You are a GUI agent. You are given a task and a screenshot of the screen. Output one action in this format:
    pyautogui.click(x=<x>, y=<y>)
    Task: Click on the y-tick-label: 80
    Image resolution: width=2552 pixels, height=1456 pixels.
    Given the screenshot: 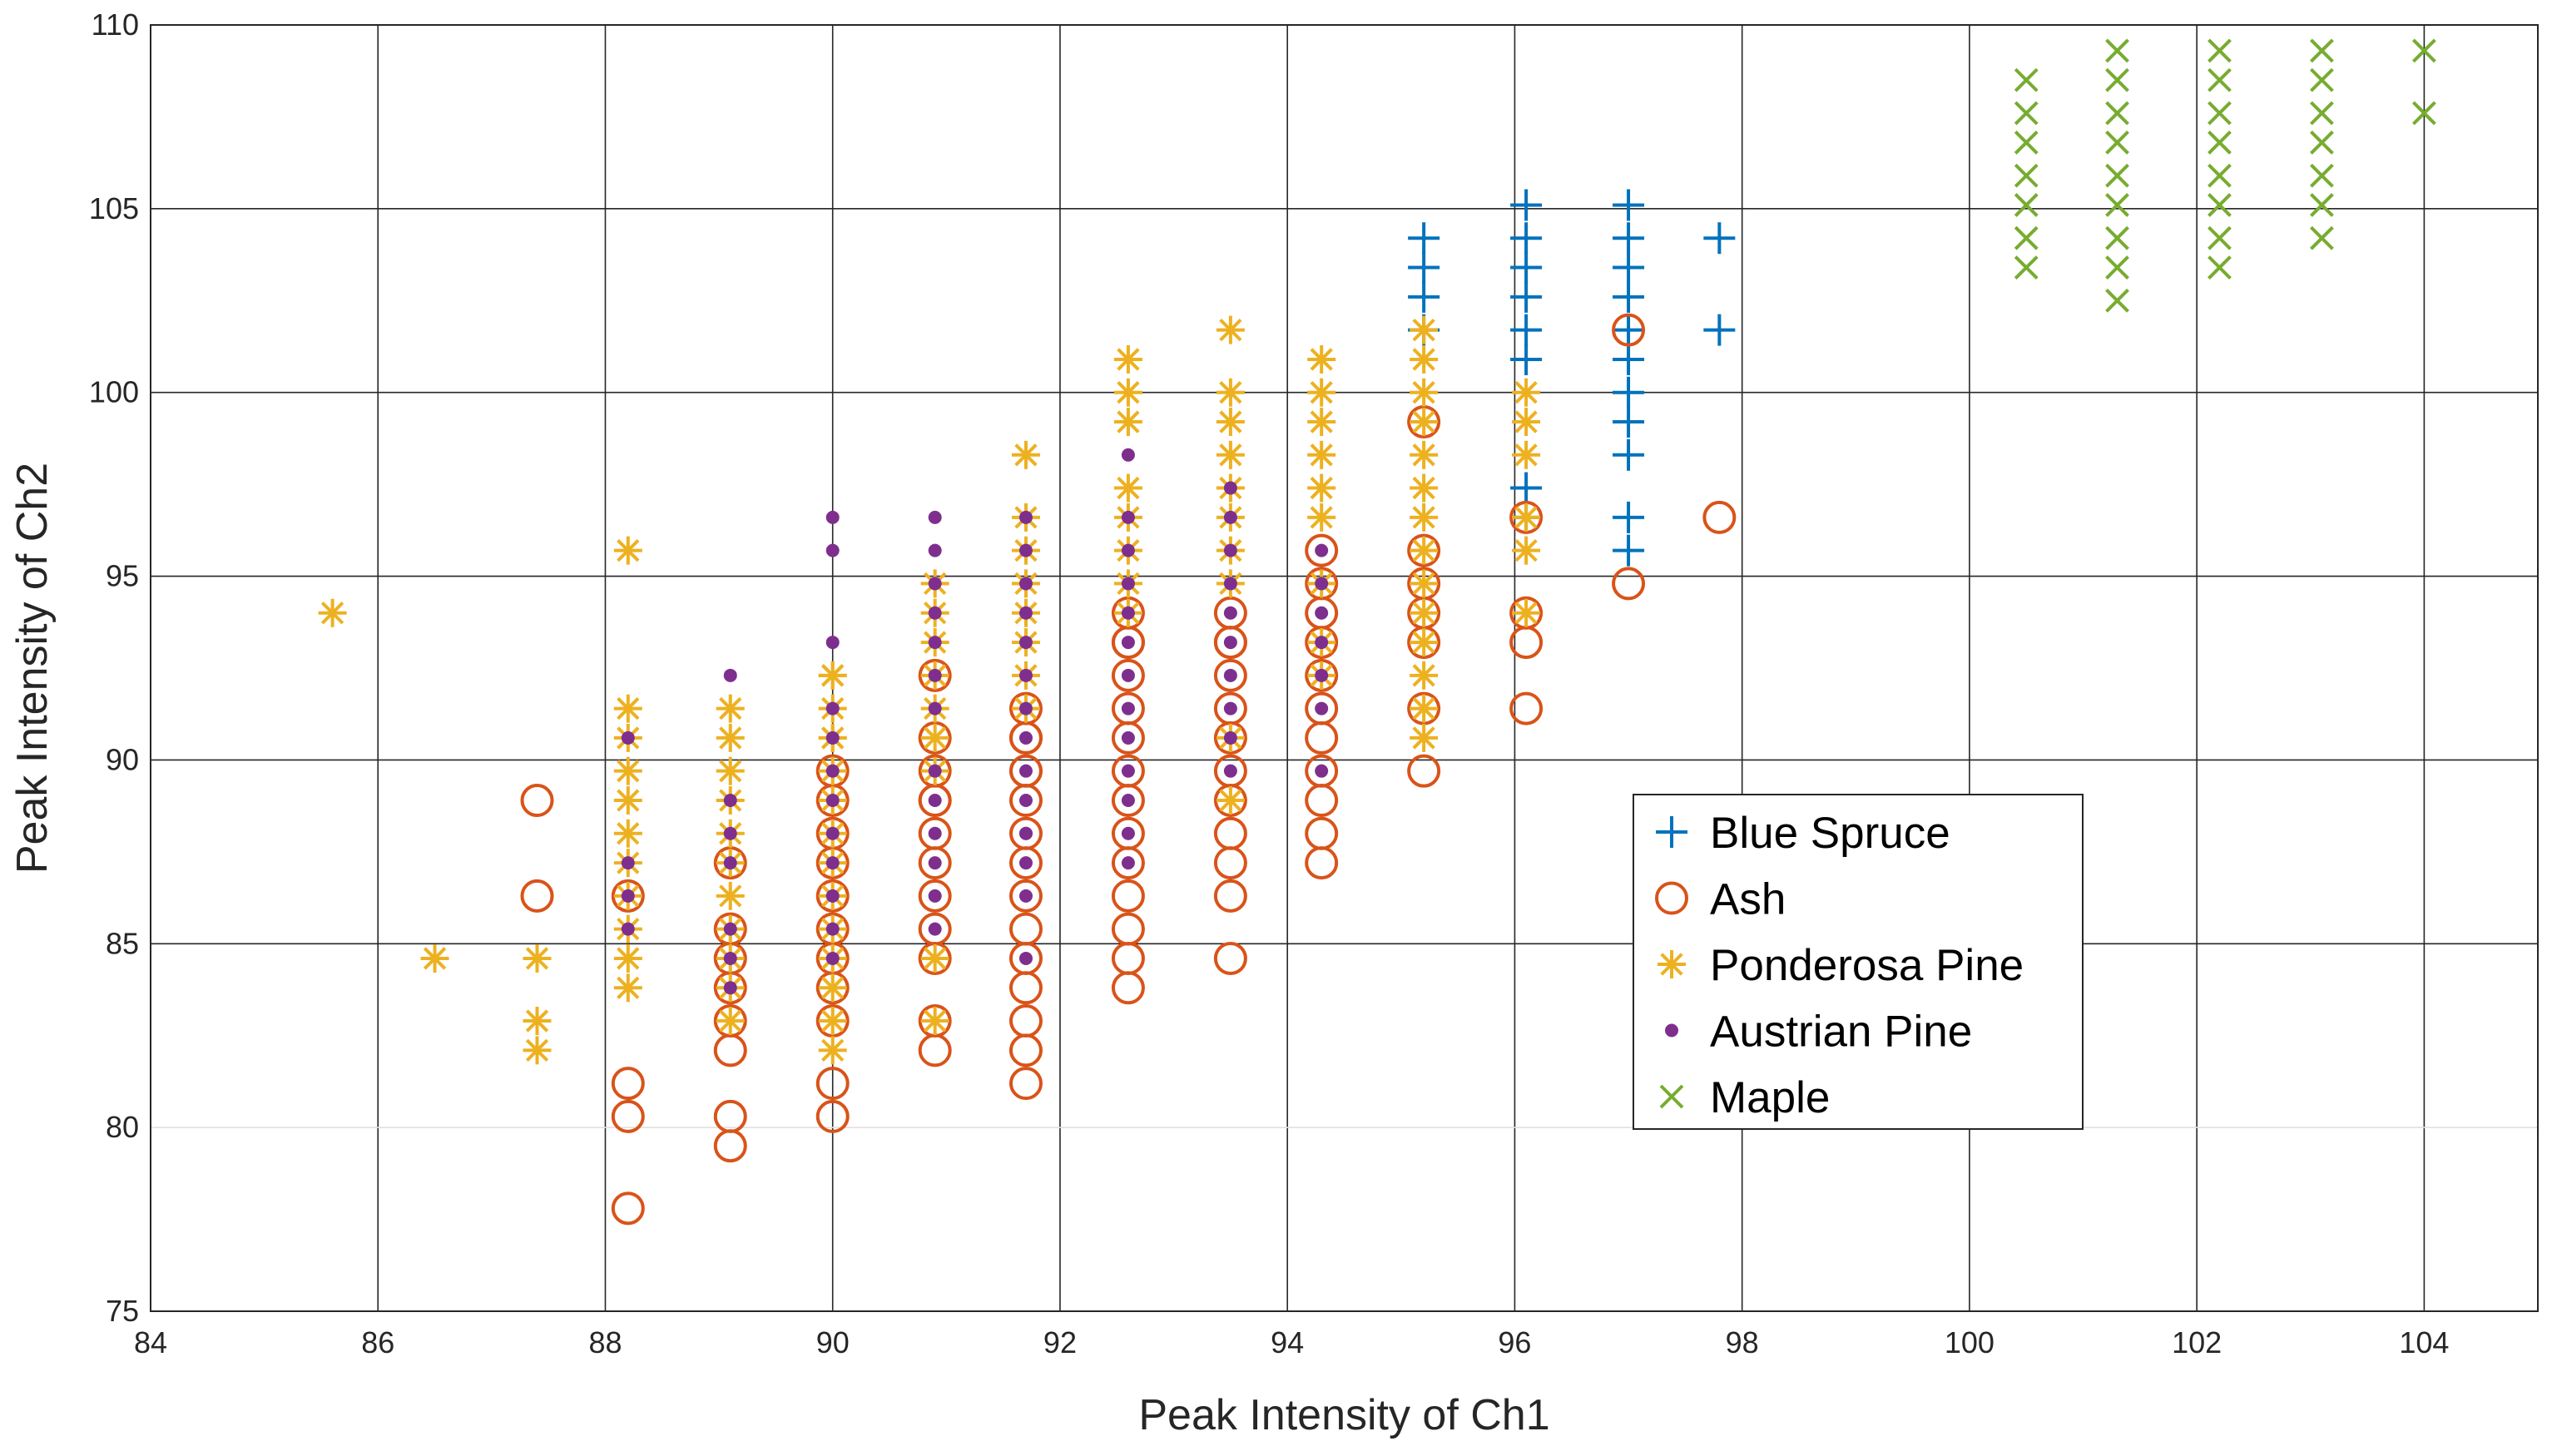 What is the action you would take?
    pyautogui.click(x=122, y=1127)
    